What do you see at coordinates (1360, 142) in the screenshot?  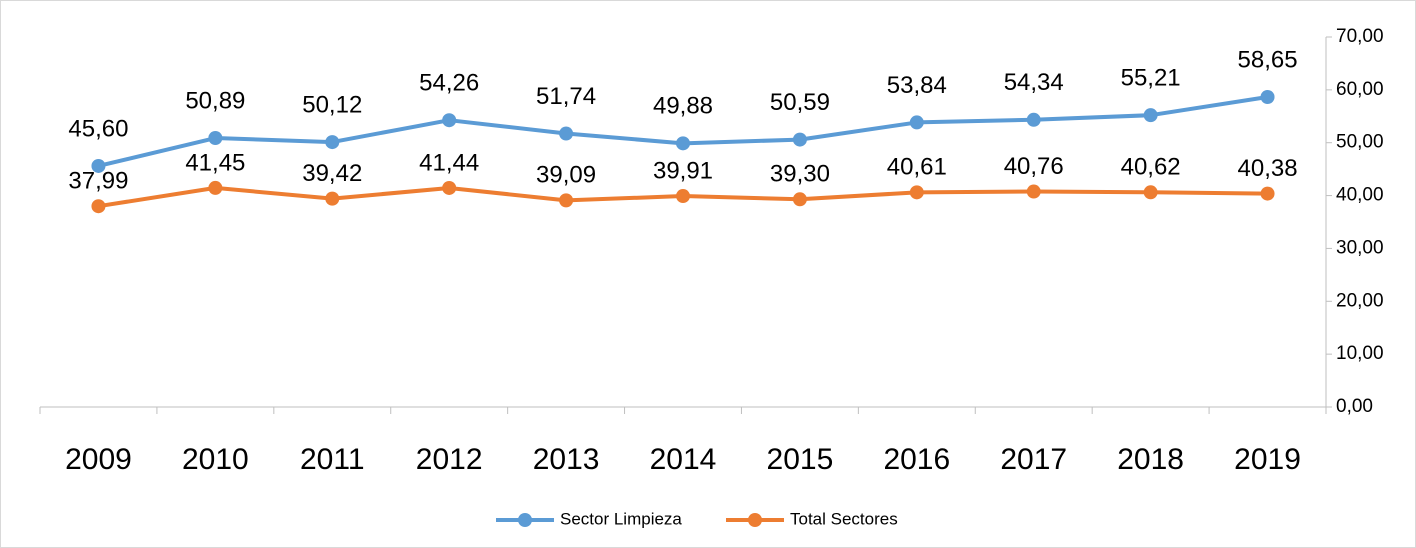 I see `y-tick-label: 50,00` at bounding box center [1360, 142].